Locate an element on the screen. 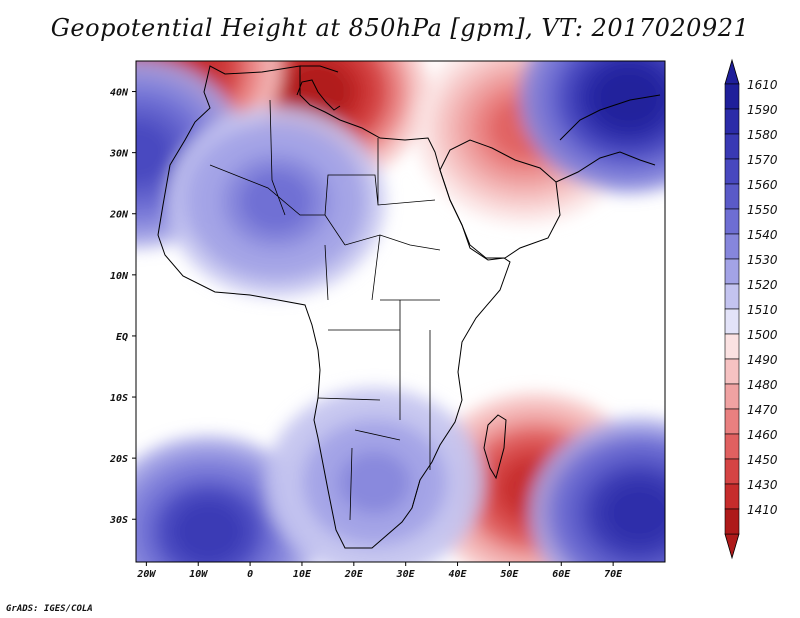 The image size is (800, 618). colorbar-label: 1460 is located at coordinates (762, 435).